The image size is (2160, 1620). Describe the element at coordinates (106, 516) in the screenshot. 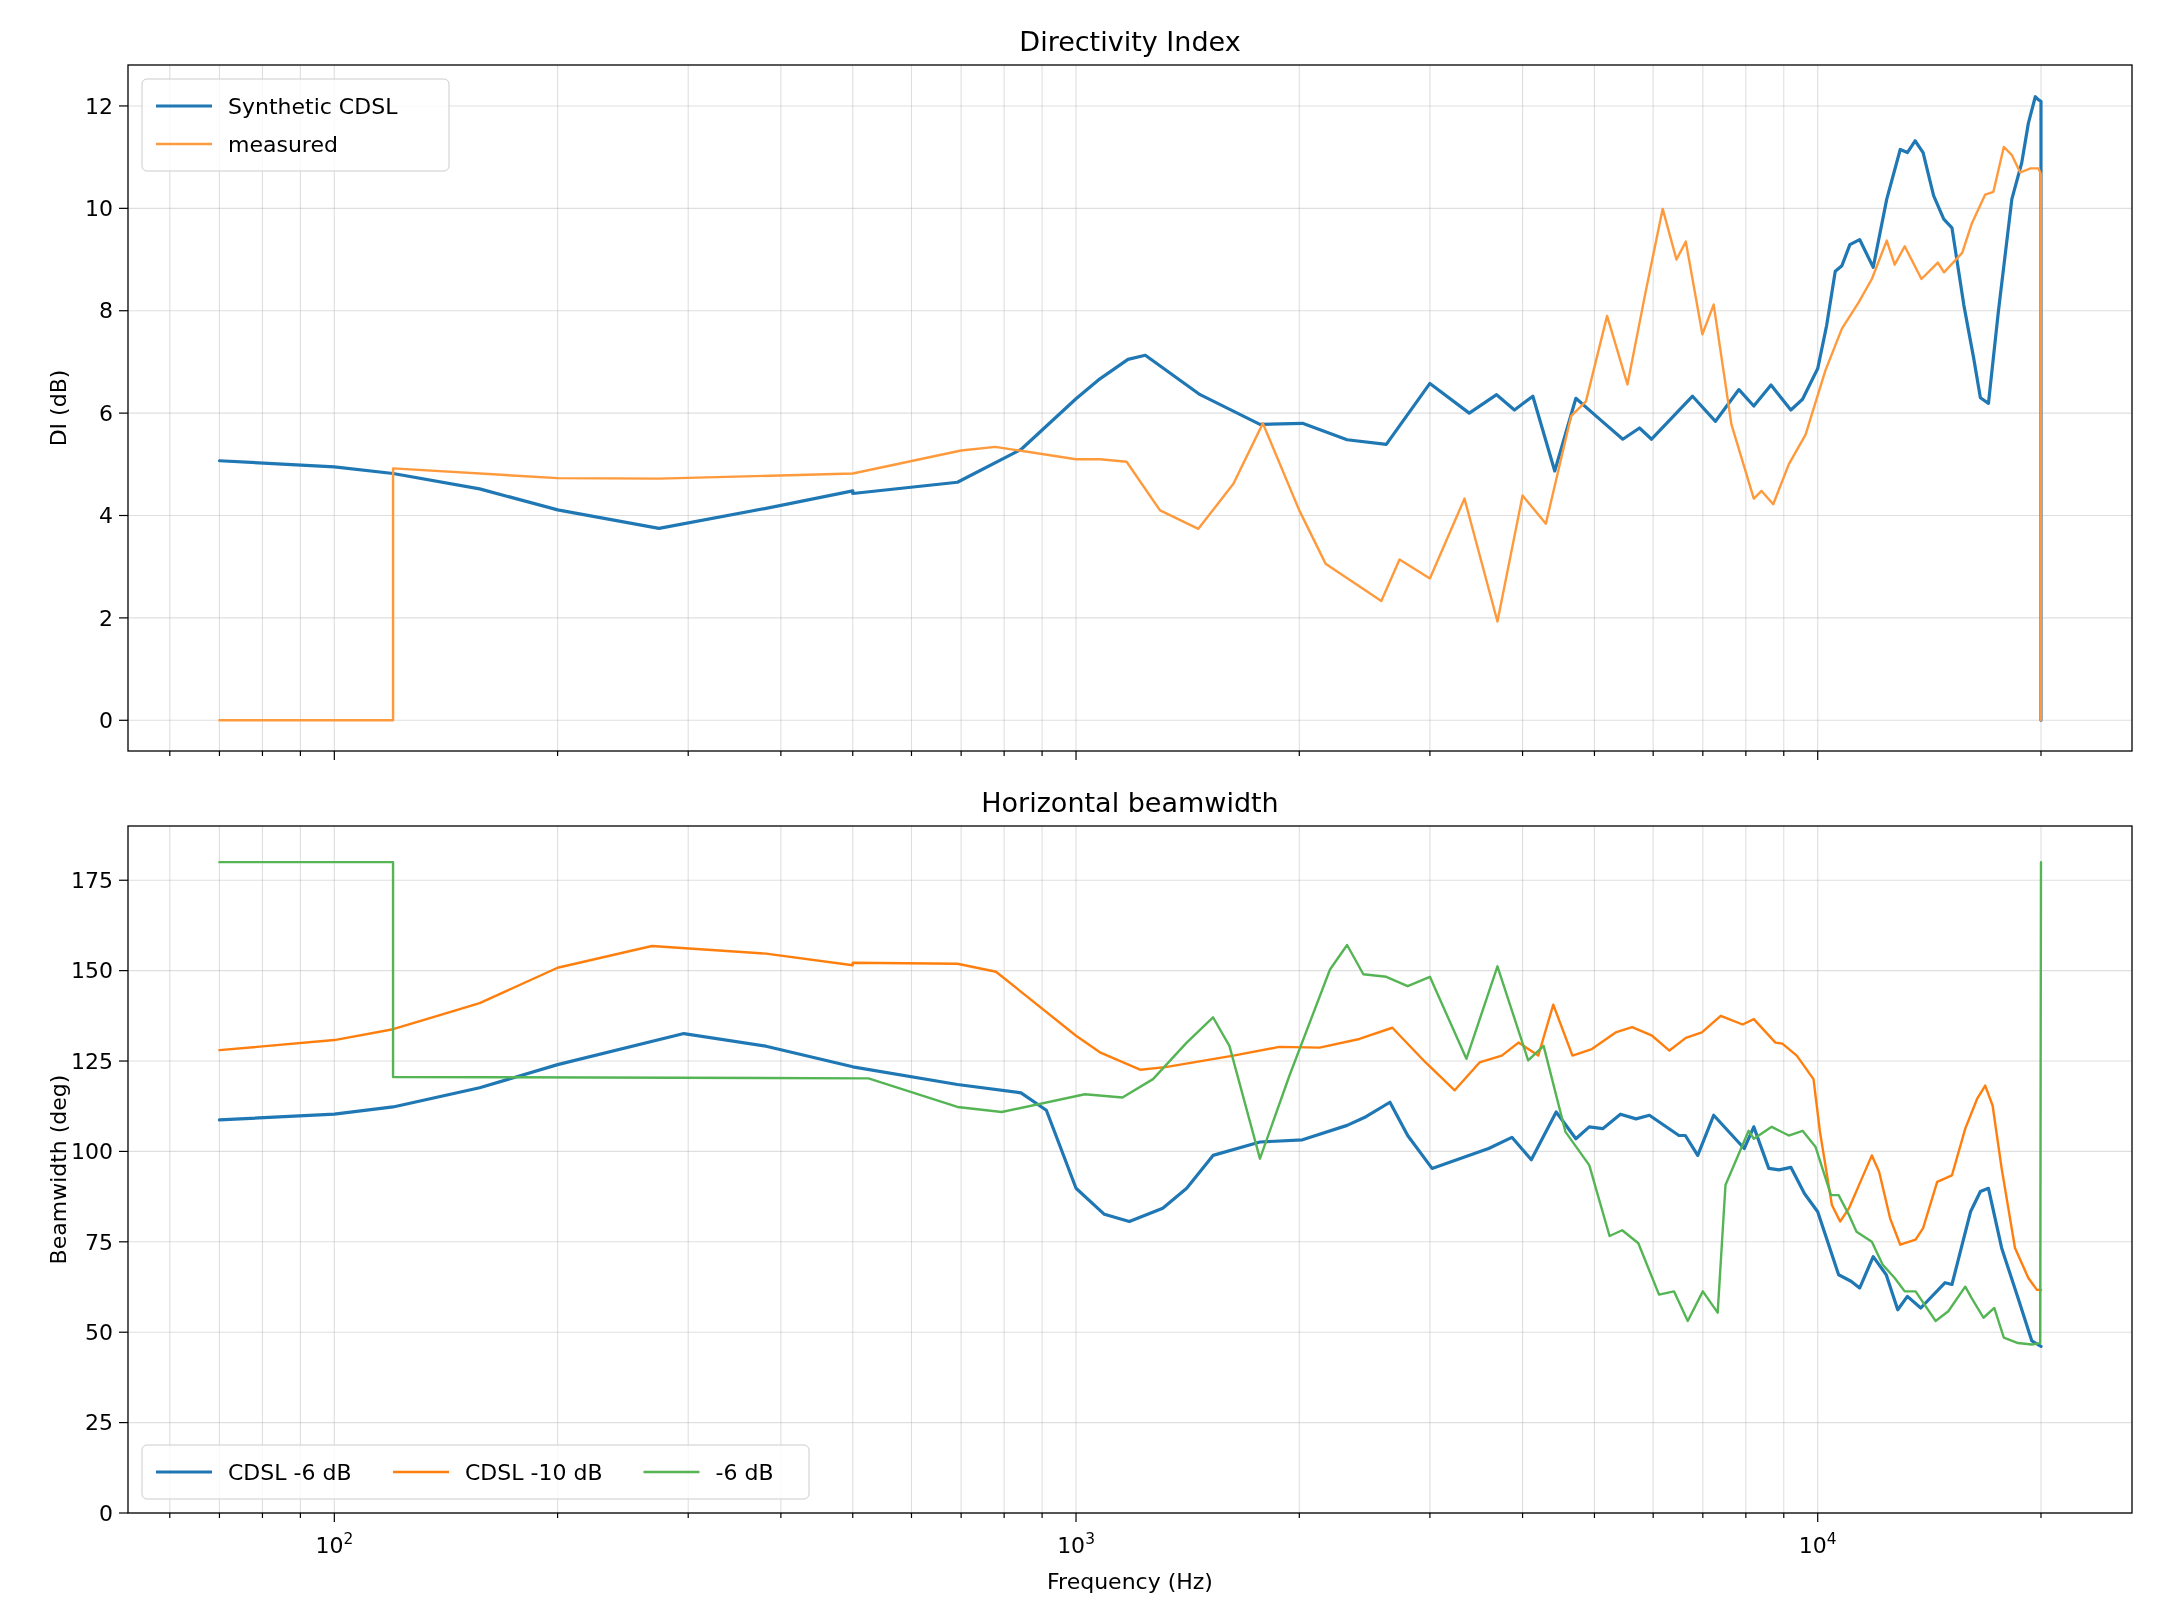

I see `y-tick-label: 4` at that location.